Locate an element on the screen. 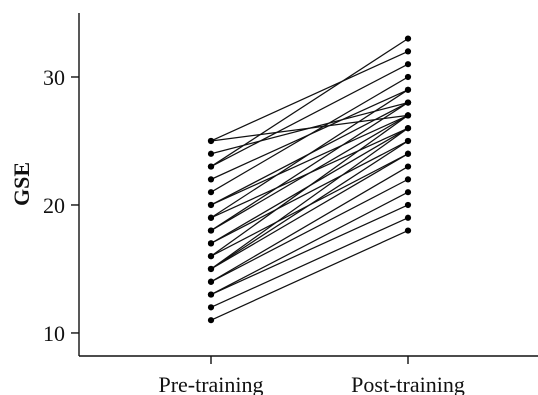 The height and width of the screenshot is (395, 538). y-tick-label: 10 is located at coordinates (54, 333).